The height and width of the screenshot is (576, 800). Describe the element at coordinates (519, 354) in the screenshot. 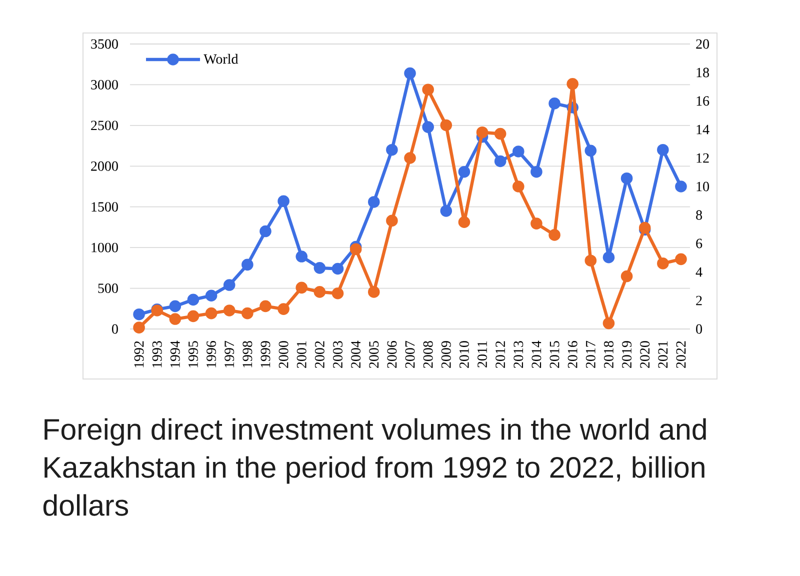

I see `x-tick-label: 2013` at that location.